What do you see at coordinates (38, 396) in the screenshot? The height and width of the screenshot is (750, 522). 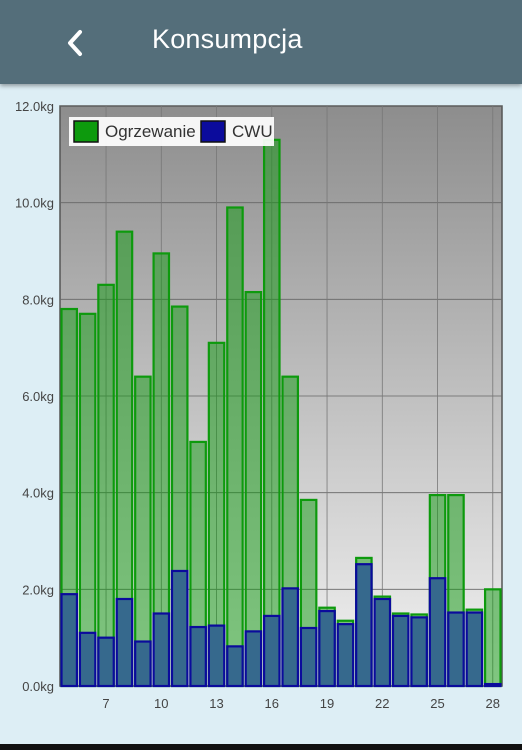 I see `y-tick-label: 6.0kg` at bounding box center [38, 396].